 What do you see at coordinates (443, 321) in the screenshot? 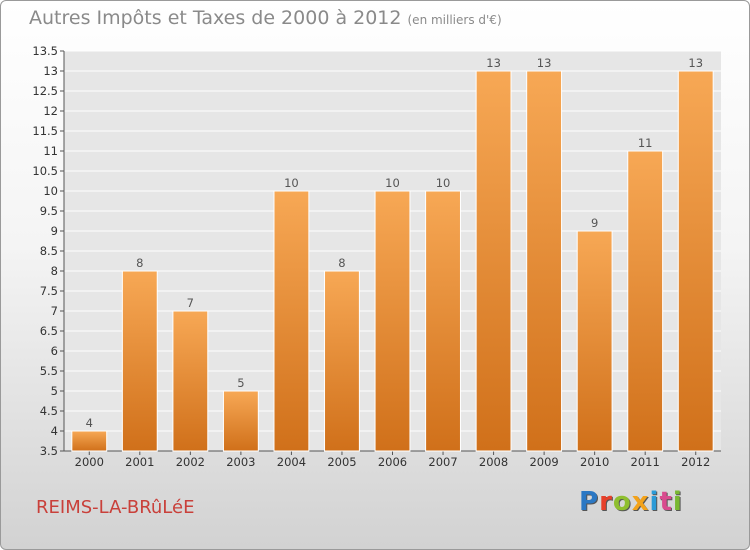
I see `bar-2007` at bounding box center [443, 321].